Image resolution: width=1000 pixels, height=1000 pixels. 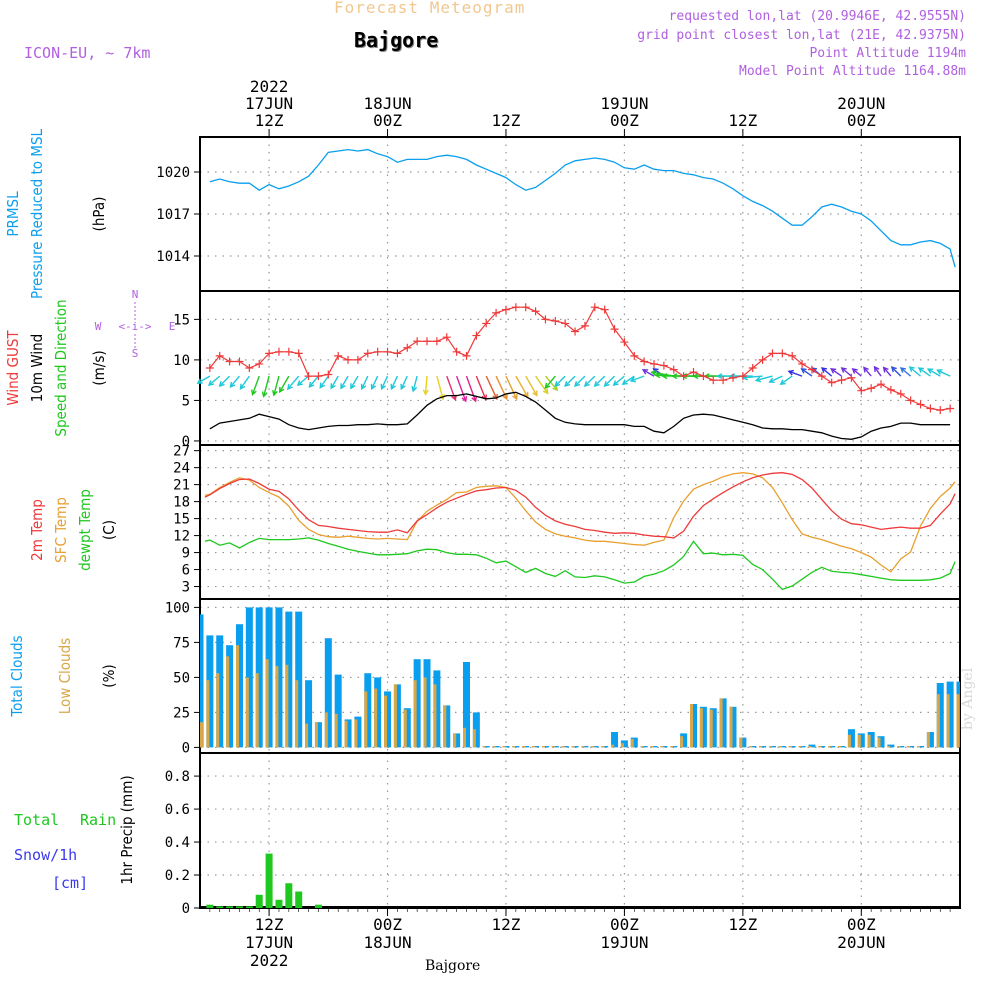 What do you see at coordinates (181, 678) in the screenshot?
I see `y-tick-label: 50` at bounding box center [181, 678].